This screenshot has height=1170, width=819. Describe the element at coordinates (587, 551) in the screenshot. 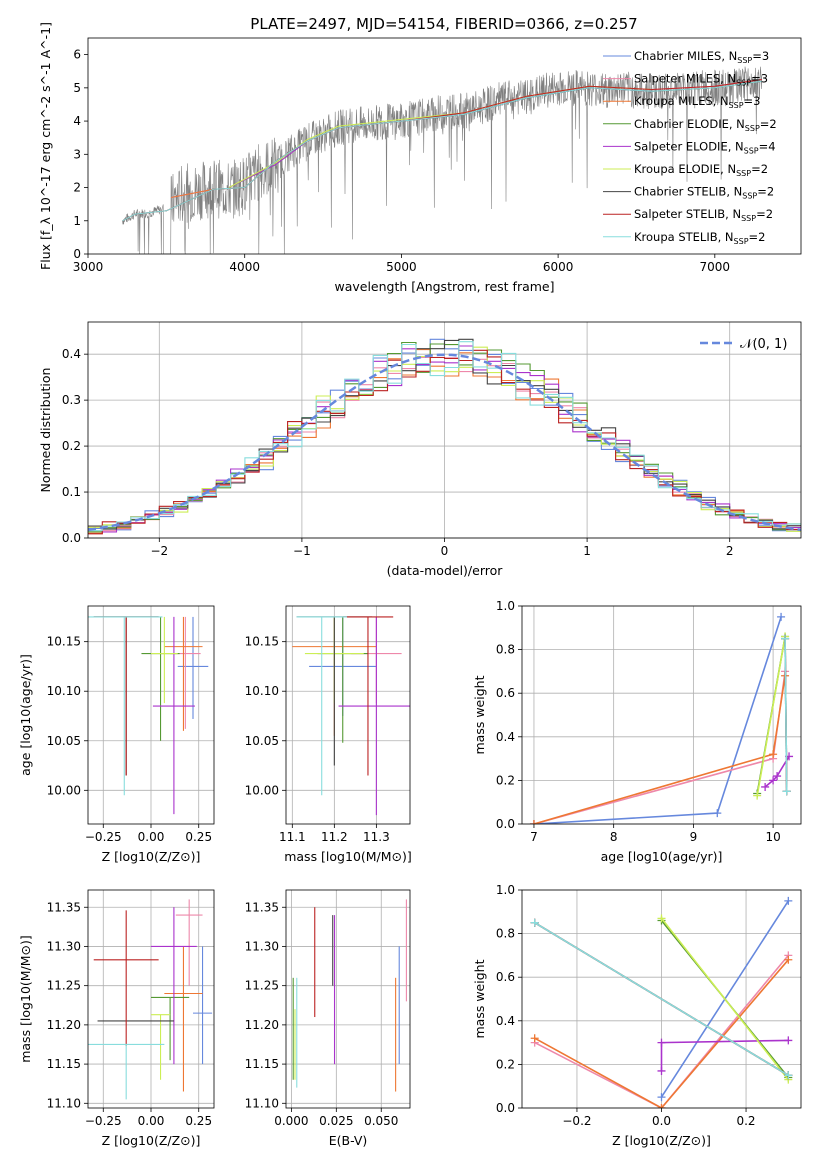

I see `x-tick-label: 1` at that location.